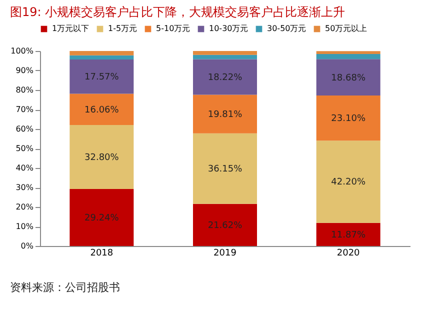 The height and width of the screenshot is (333, 442). What do you see at coordinates (25, 168) in the screenshot?
I see `y-tick-label: 40%` at bounding box center [25, 168].